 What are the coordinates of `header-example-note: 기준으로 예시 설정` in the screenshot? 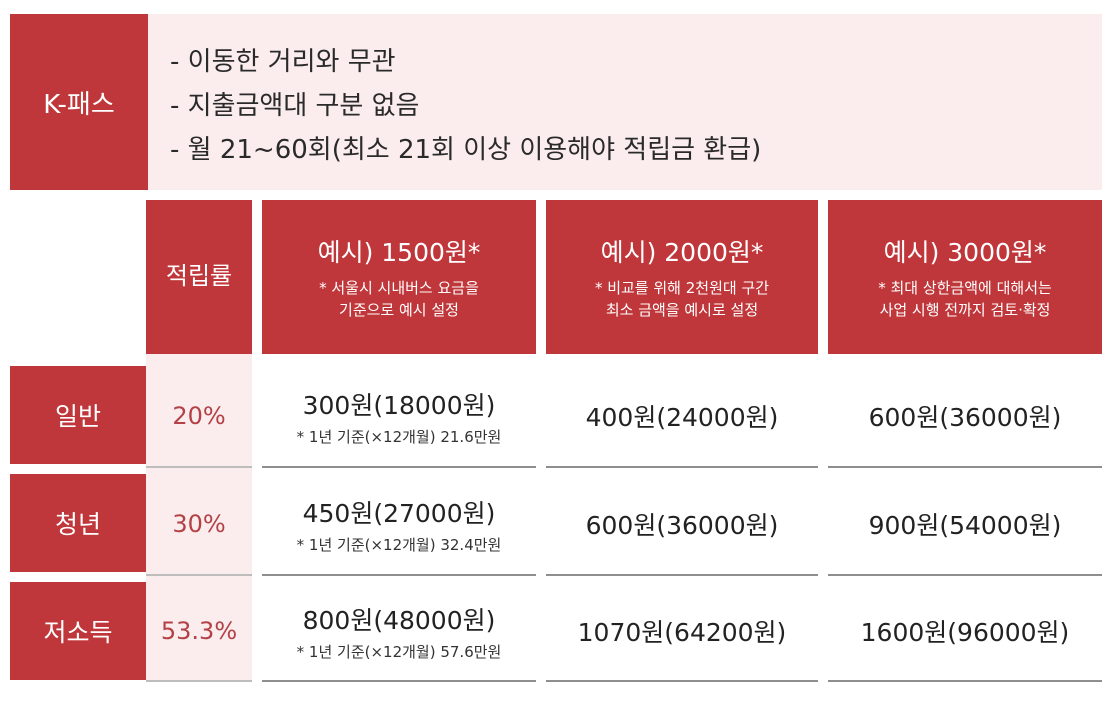 It's located at (399, 310).